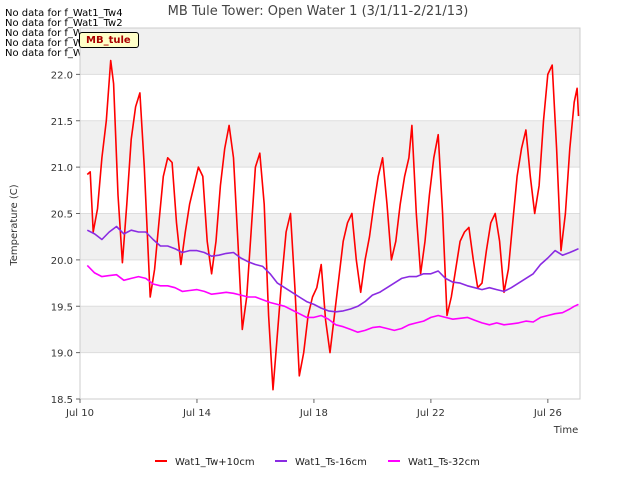 The height and width of the screenshot is (480, 640). What do you see at coordinates (62, 261) in the screenshot?
I see `y-tick-label: 20.0` at bounding box center [62, 261].